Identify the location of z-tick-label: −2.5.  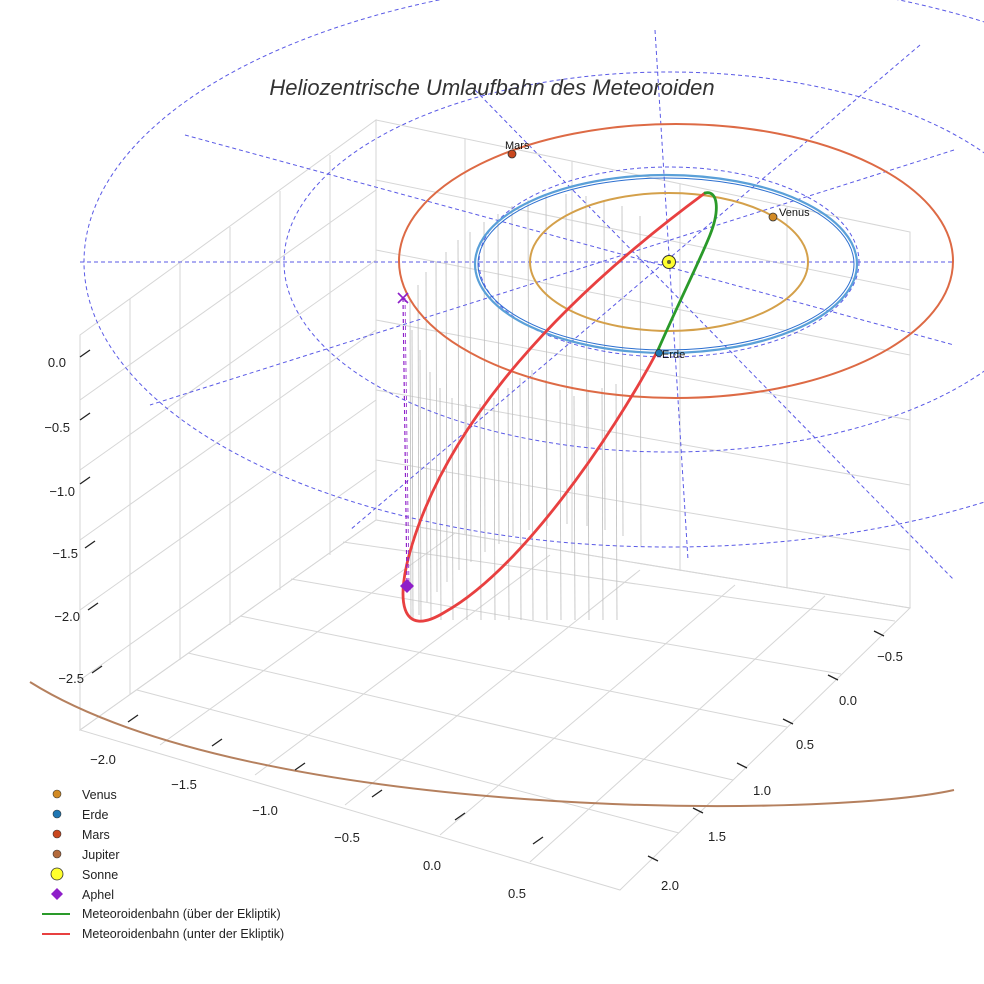
(71, 678).